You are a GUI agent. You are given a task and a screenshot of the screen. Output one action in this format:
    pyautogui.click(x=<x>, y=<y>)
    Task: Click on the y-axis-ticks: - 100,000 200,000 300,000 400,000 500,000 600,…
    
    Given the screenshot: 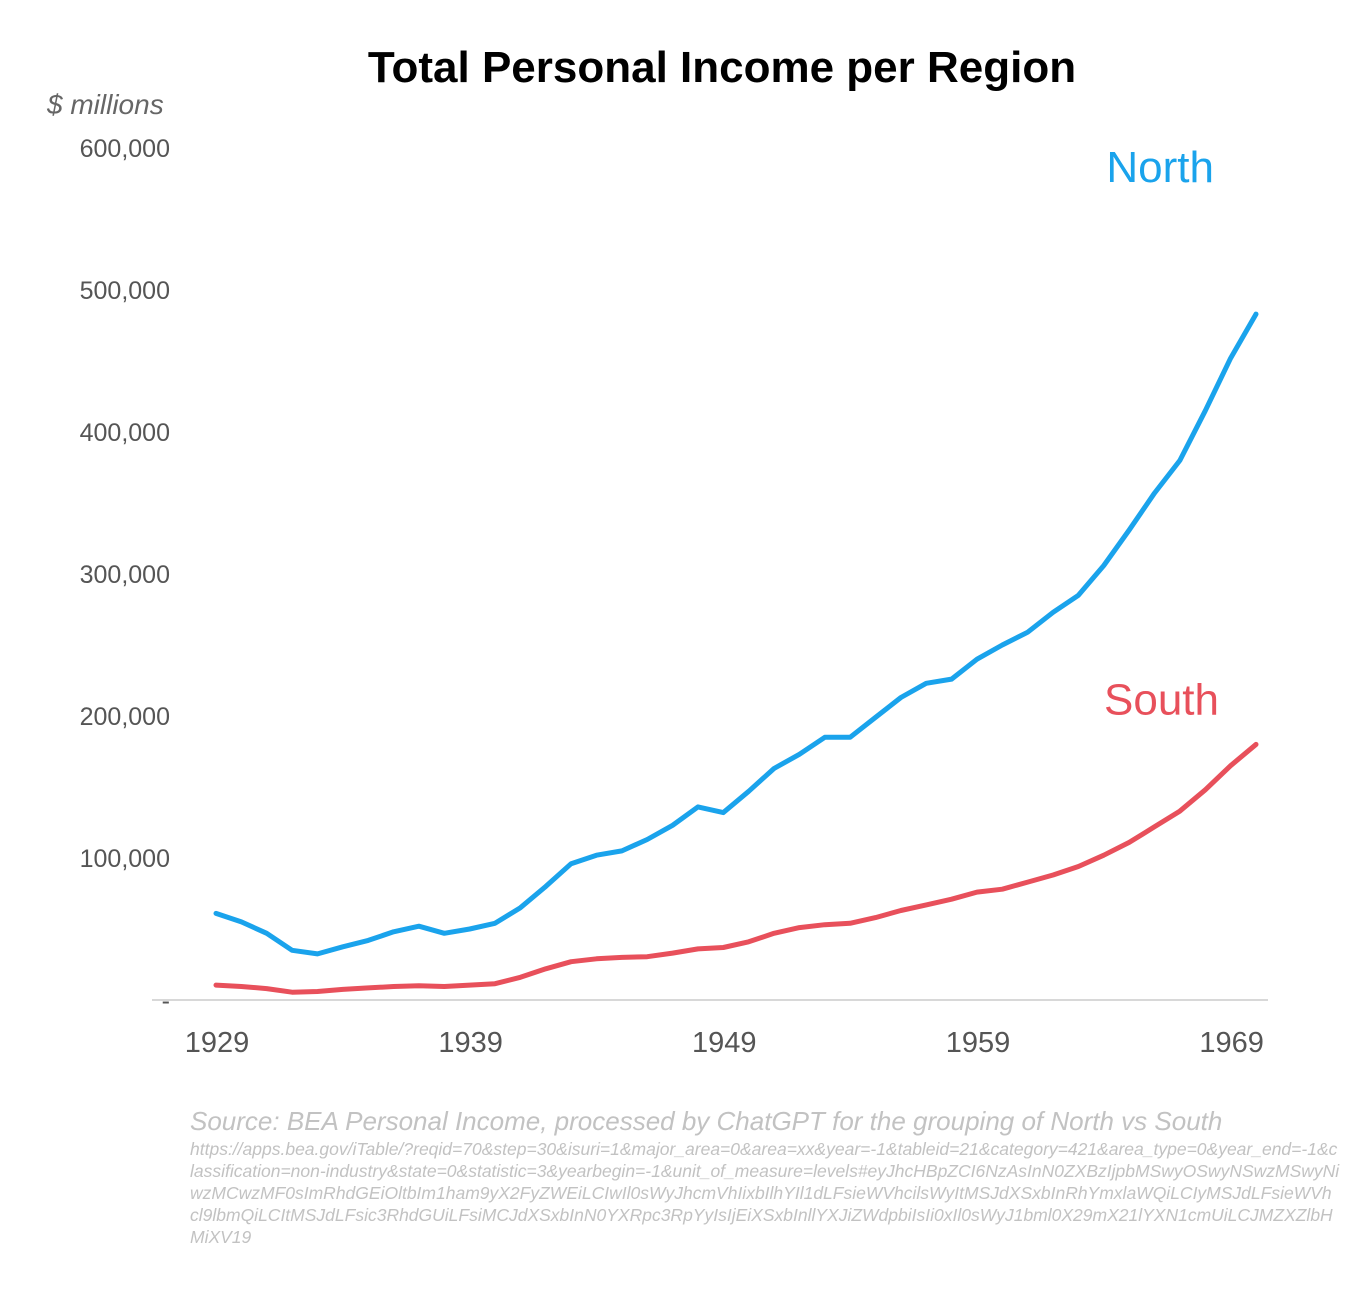 What is the action you would take?
    pyautogui.click(x=125, y=575)
    